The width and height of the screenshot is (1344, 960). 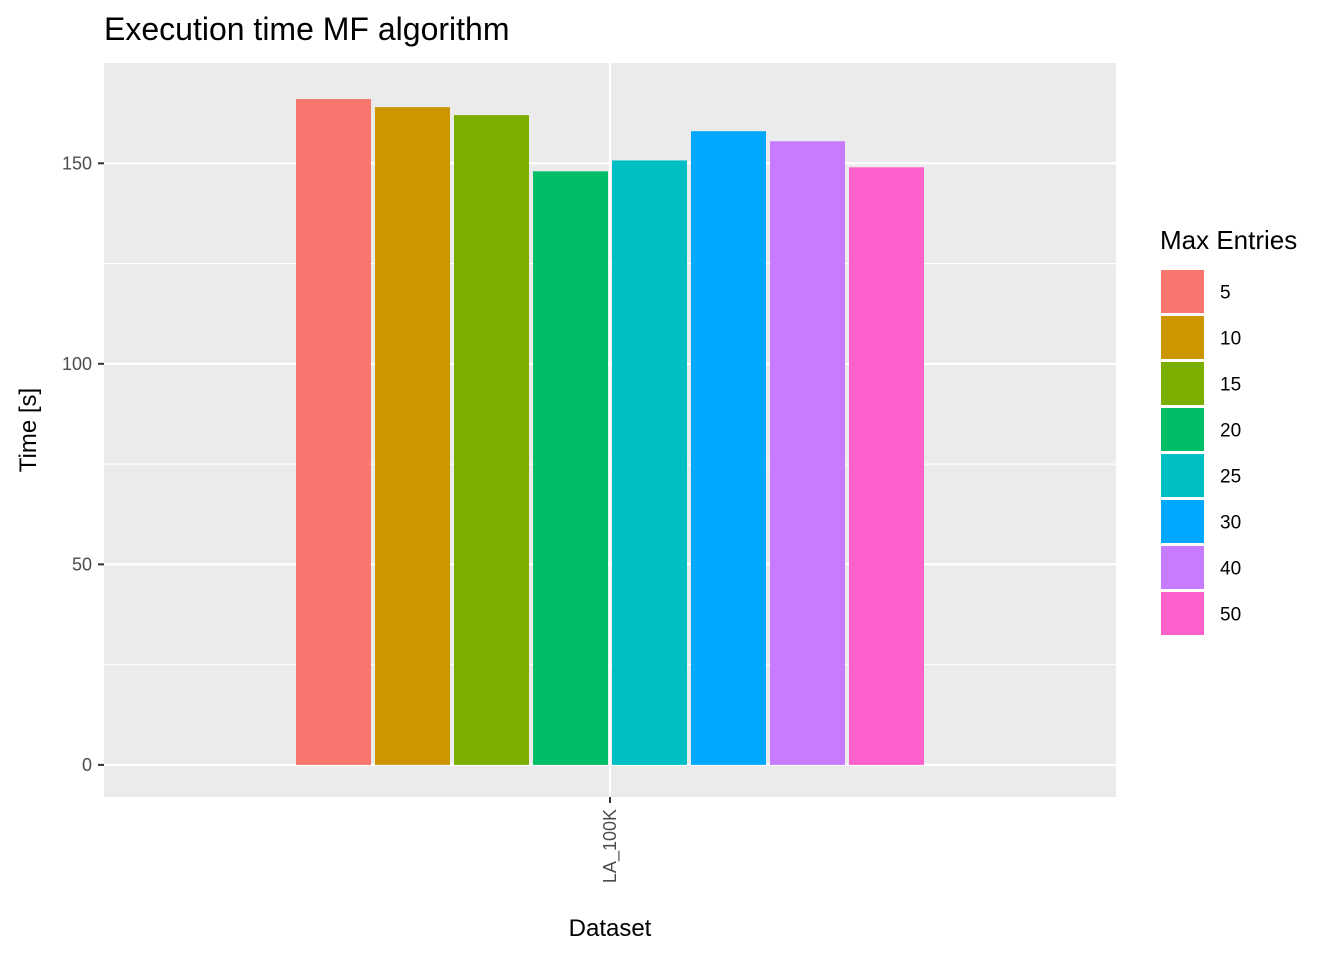 I want to click on legend-label-5: 5, so click(x=1225, y=293).